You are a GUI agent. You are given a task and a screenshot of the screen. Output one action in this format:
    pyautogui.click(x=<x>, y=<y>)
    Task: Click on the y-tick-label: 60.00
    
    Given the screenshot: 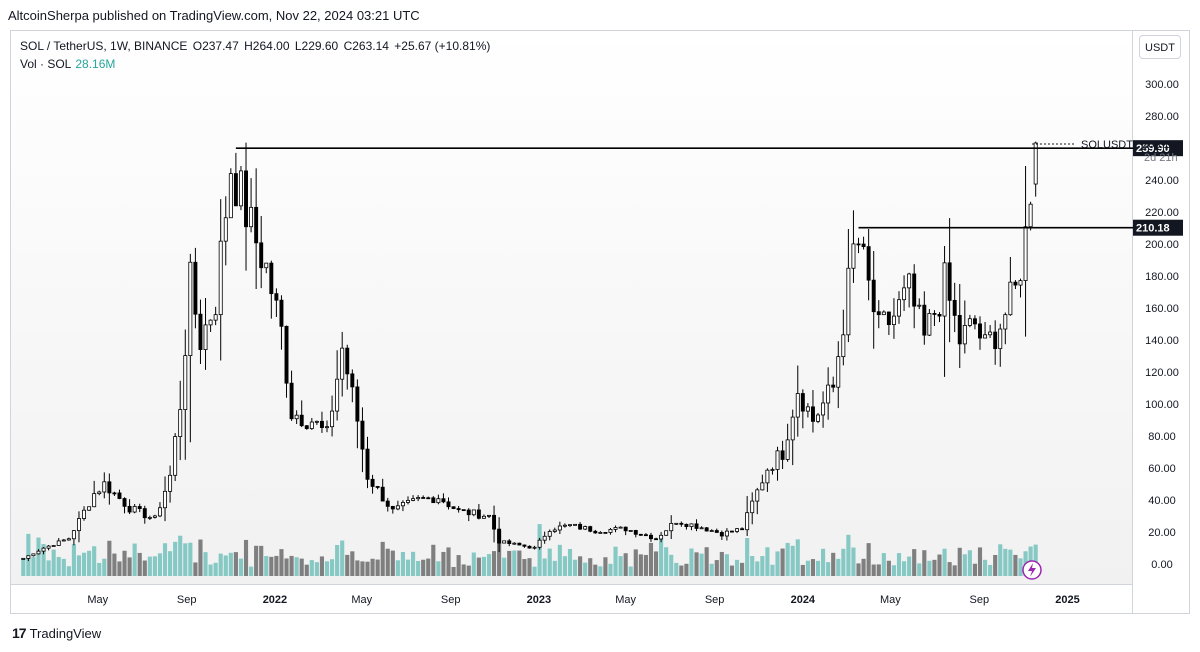 What is the action you would take?
    pyautogui.click(x=1162, y=469)
    